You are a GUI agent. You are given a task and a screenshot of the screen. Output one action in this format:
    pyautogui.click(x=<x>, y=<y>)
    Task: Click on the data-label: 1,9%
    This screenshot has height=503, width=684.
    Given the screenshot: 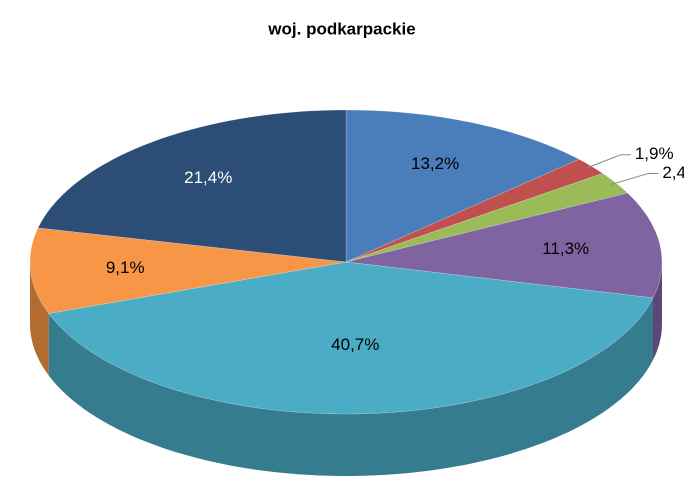 What is the action you would take?
    pyautogui.click(x=654, y=153)
    